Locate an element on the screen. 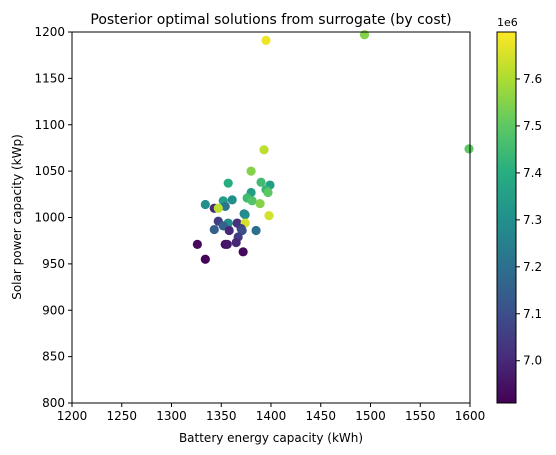  y-tick-label: 1100 is located at coordinates (49, 125).